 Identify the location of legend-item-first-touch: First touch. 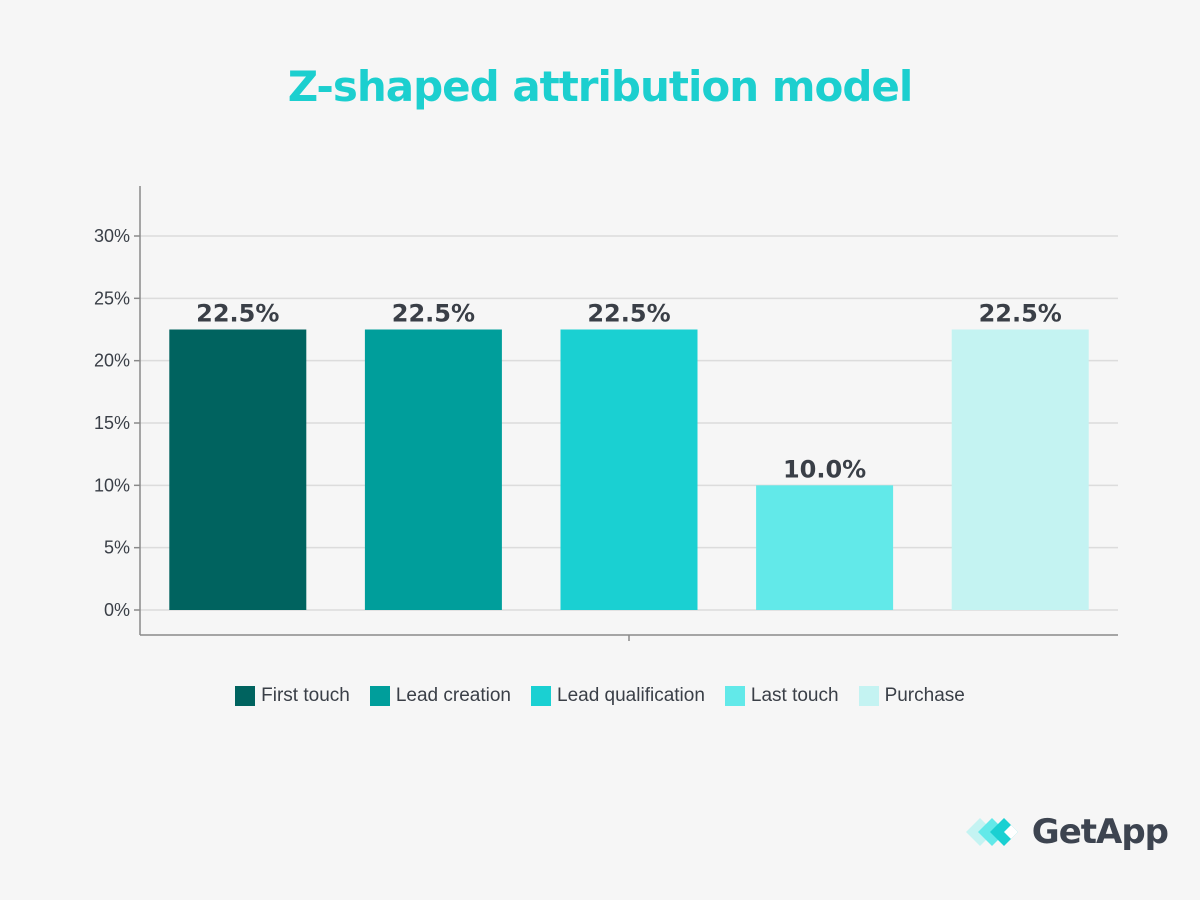
(292, 696).